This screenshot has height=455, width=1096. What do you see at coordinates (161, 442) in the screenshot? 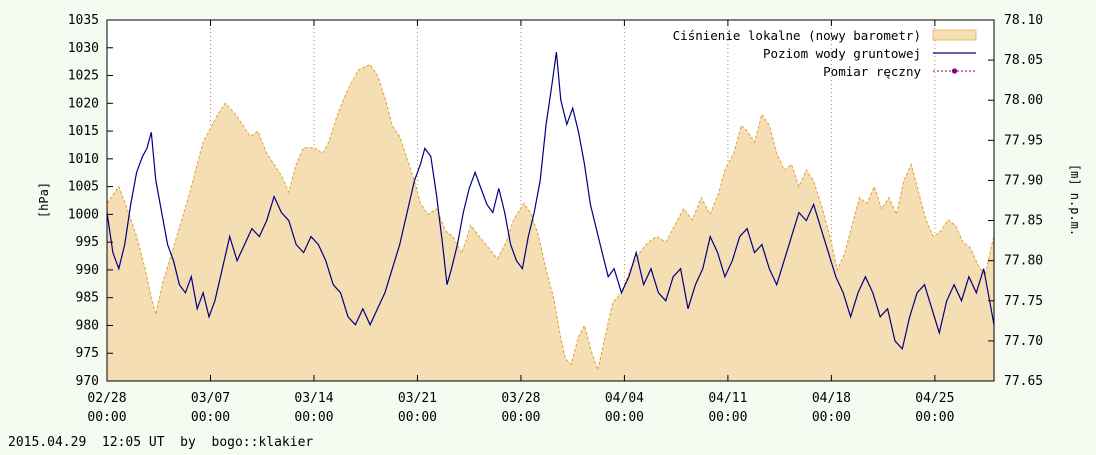
I see `footer-credit: 2015.04.29 12:05 UT by bogo::klakier` at bounding box center [161, 442].